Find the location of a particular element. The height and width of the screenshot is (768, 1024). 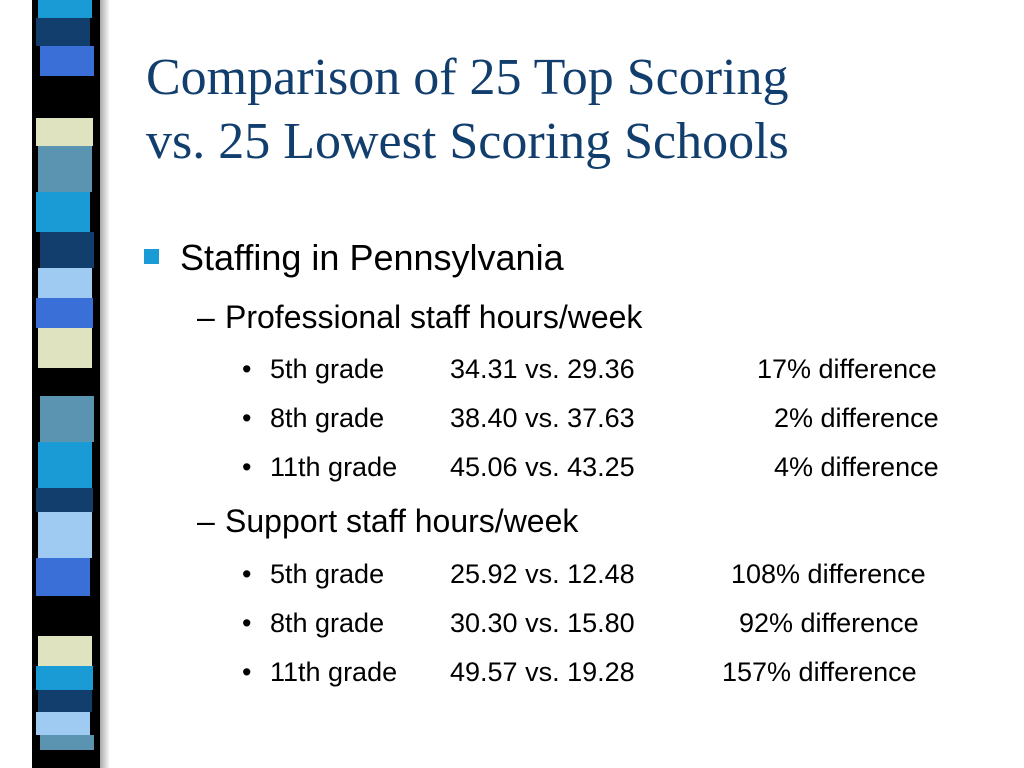

difference-value: 2% difference is located at coordinates (856, 418).